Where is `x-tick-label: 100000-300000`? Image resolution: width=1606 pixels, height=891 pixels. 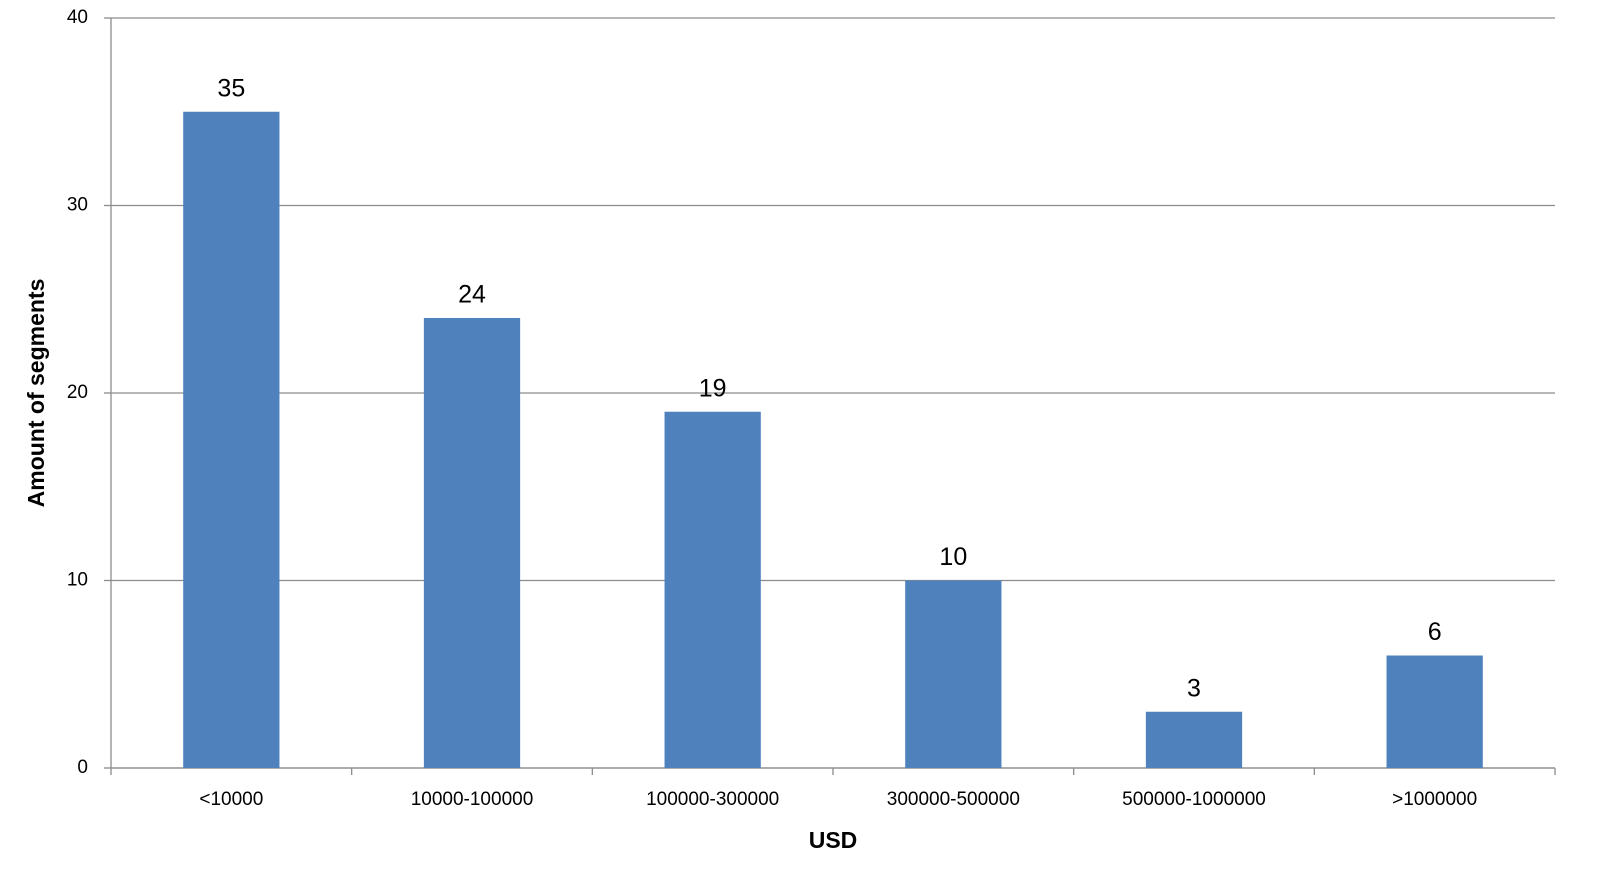
x-tick-label: 100000-300000 is located at coordinates (712, 799).